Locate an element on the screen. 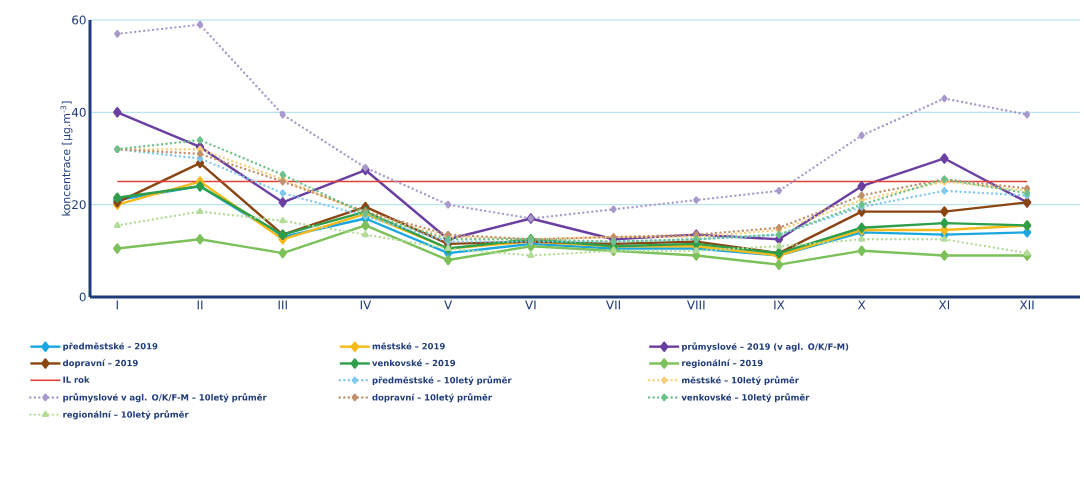 The height and width of the screenshot is (494, 1084). x-tick-label: II is located at coordinates (200, 305).